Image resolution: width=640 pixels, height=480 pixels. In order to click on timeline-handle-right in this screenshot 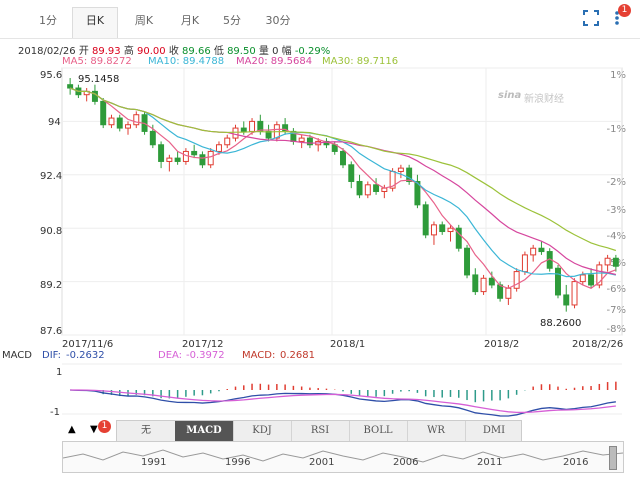, I will do `click(613, 458)`.